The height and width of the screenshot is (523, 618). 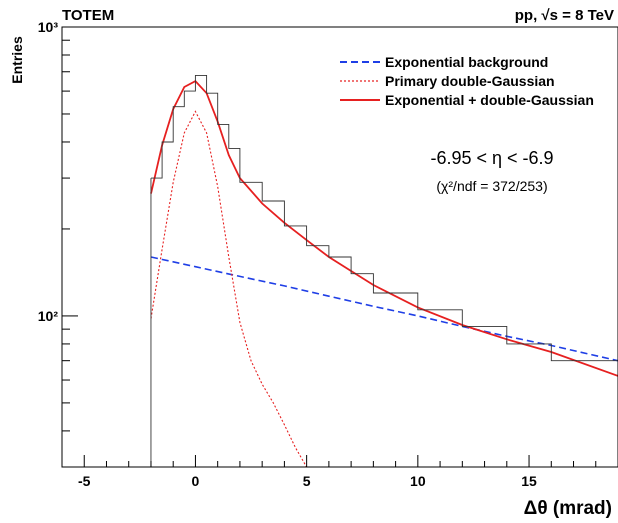 I want to click on experiment-label: TOTEM, so click(x=88, y=15).